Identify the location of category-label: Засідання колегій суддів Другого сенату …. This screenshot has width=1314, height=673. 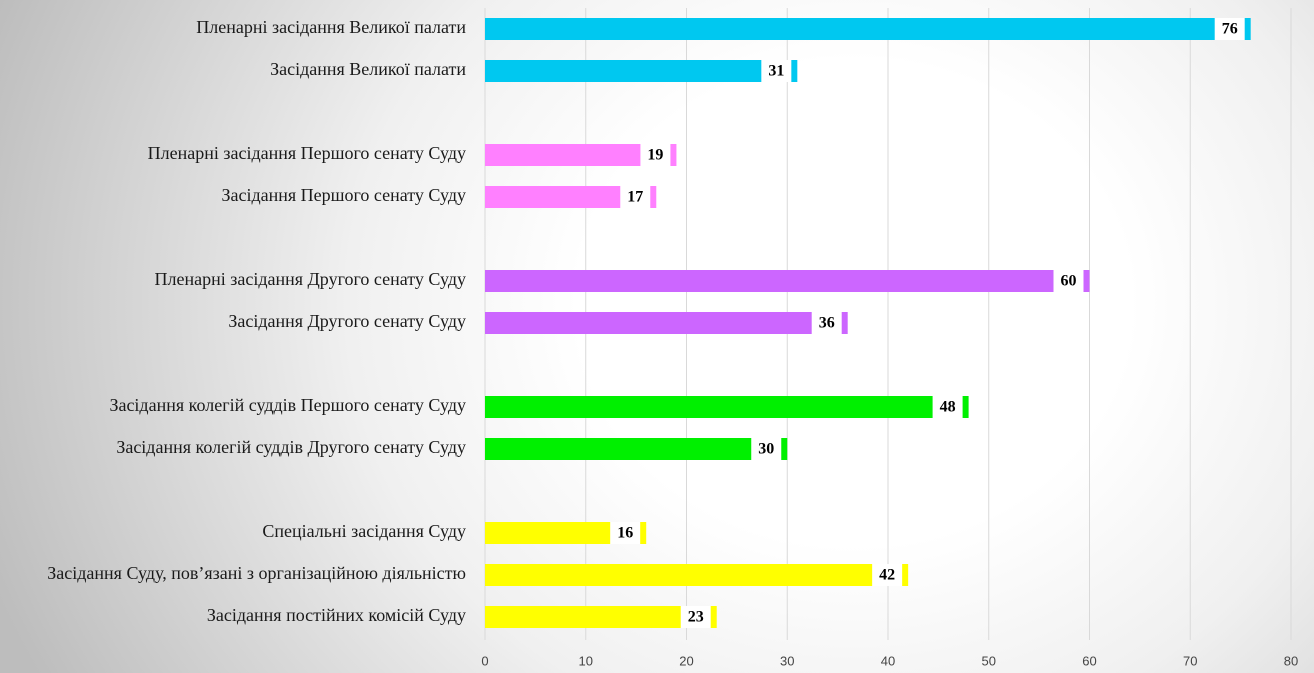
(291, 447).